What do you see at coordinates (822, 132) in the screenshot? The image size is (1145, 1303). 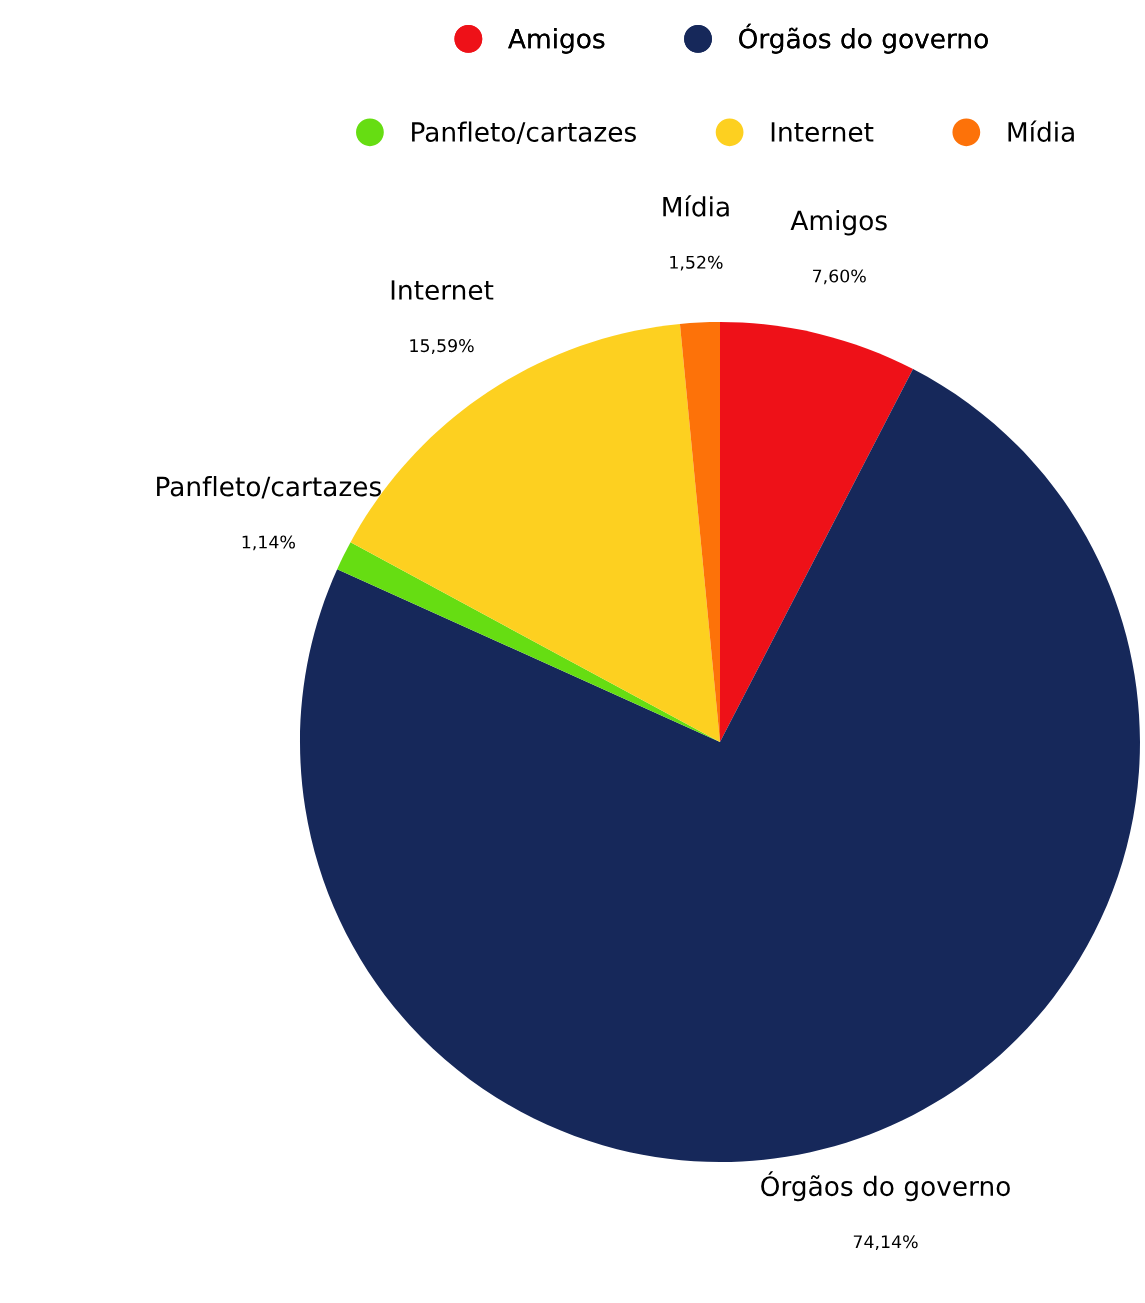 I see `legend-label: Internet` at bounding box center [822, 132].